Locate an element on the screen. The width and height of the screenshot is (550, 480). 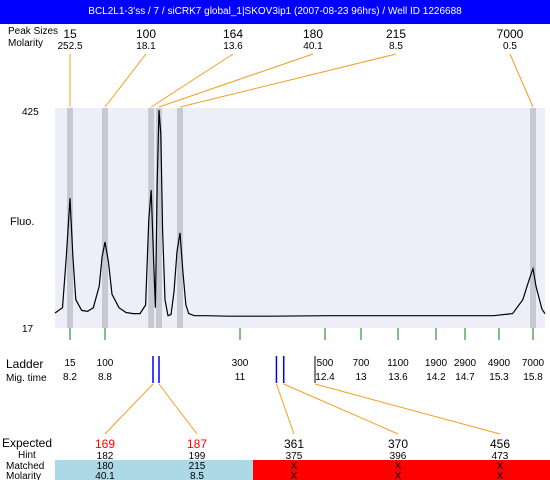
peak-molarity-3: 40.1 is located at coordinates (313, 46).